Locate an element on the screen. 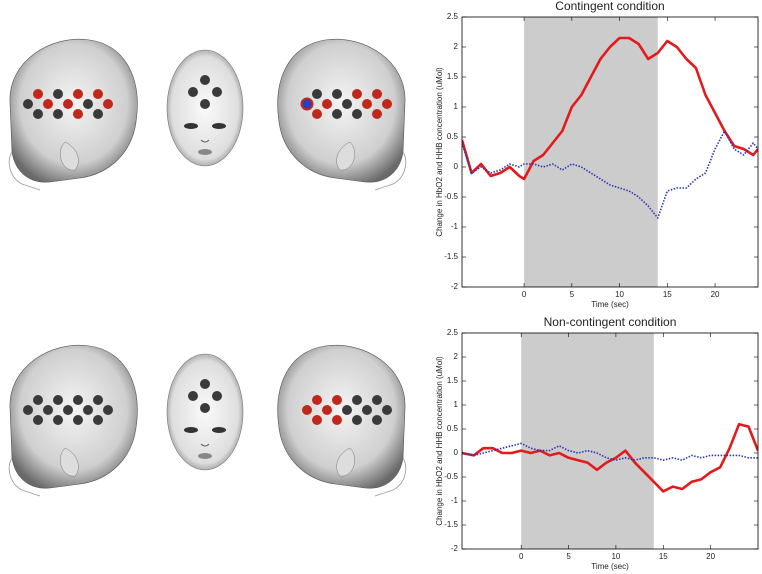  y-tick-label: 2.5 is located at coordinates (453, 332).